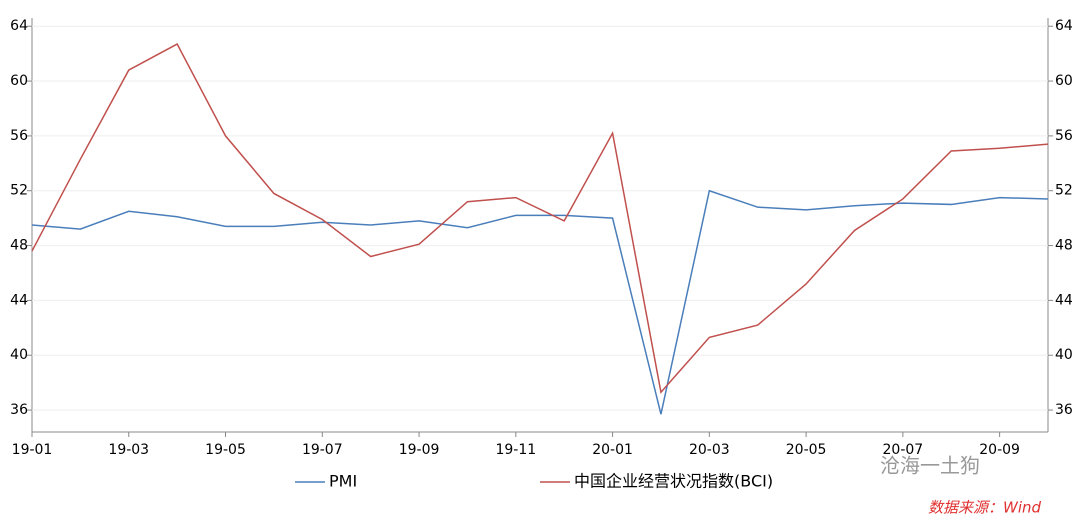 The image size is (1080, 518). Describe the element at coordinates (1064, 26) in the screenshot. I see `y2-tick-label: 64` at that location.